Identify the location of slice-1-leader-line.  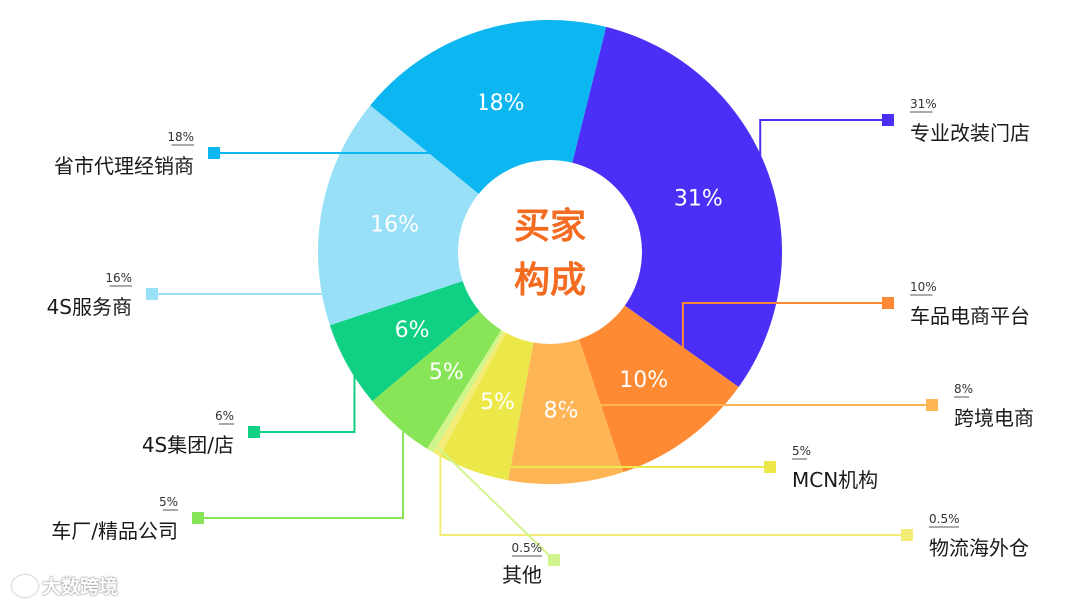
(784, 367).